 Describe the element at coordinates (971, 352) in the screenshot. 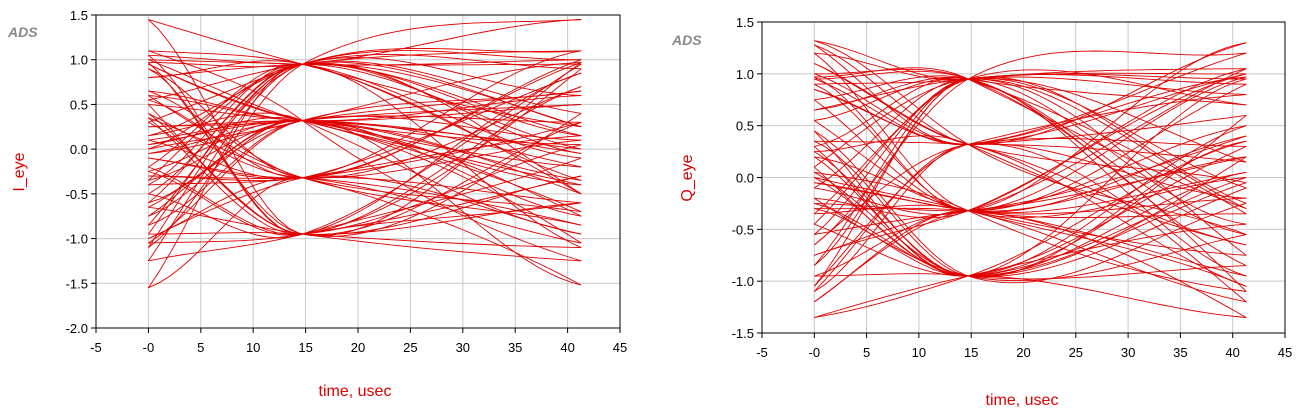

I see `x-tick-label: 15` at that location.